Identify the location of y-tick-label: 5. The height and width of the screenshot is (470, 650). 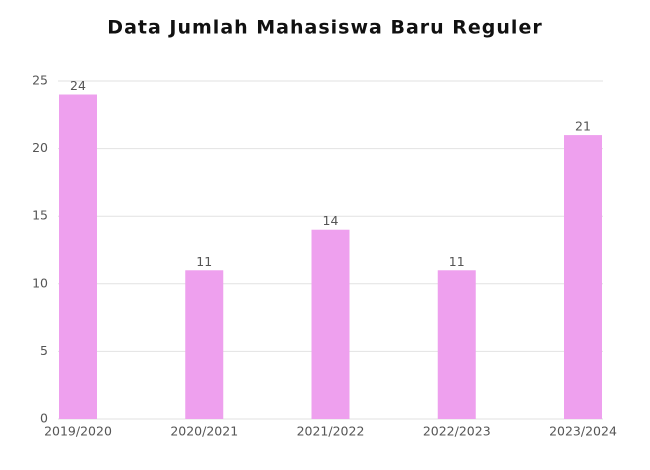
(44, 350).